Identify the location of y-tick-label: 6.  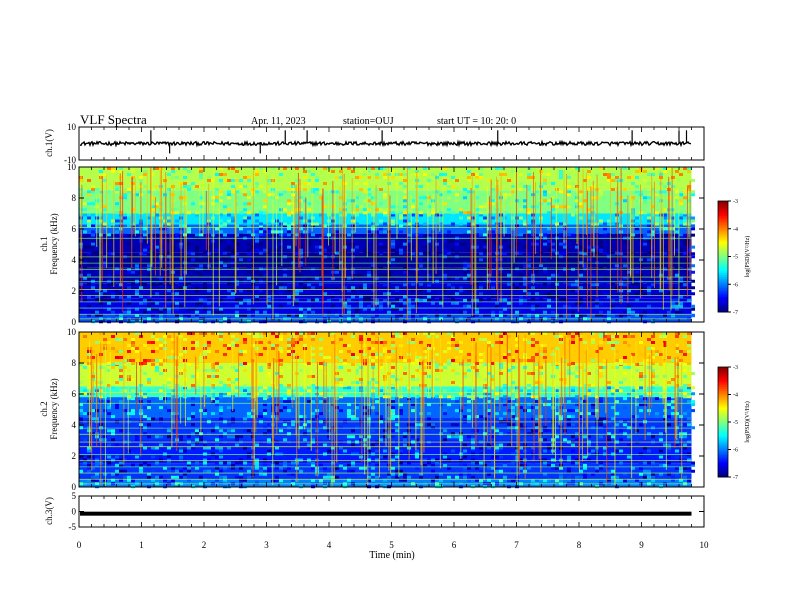
(74, 229).